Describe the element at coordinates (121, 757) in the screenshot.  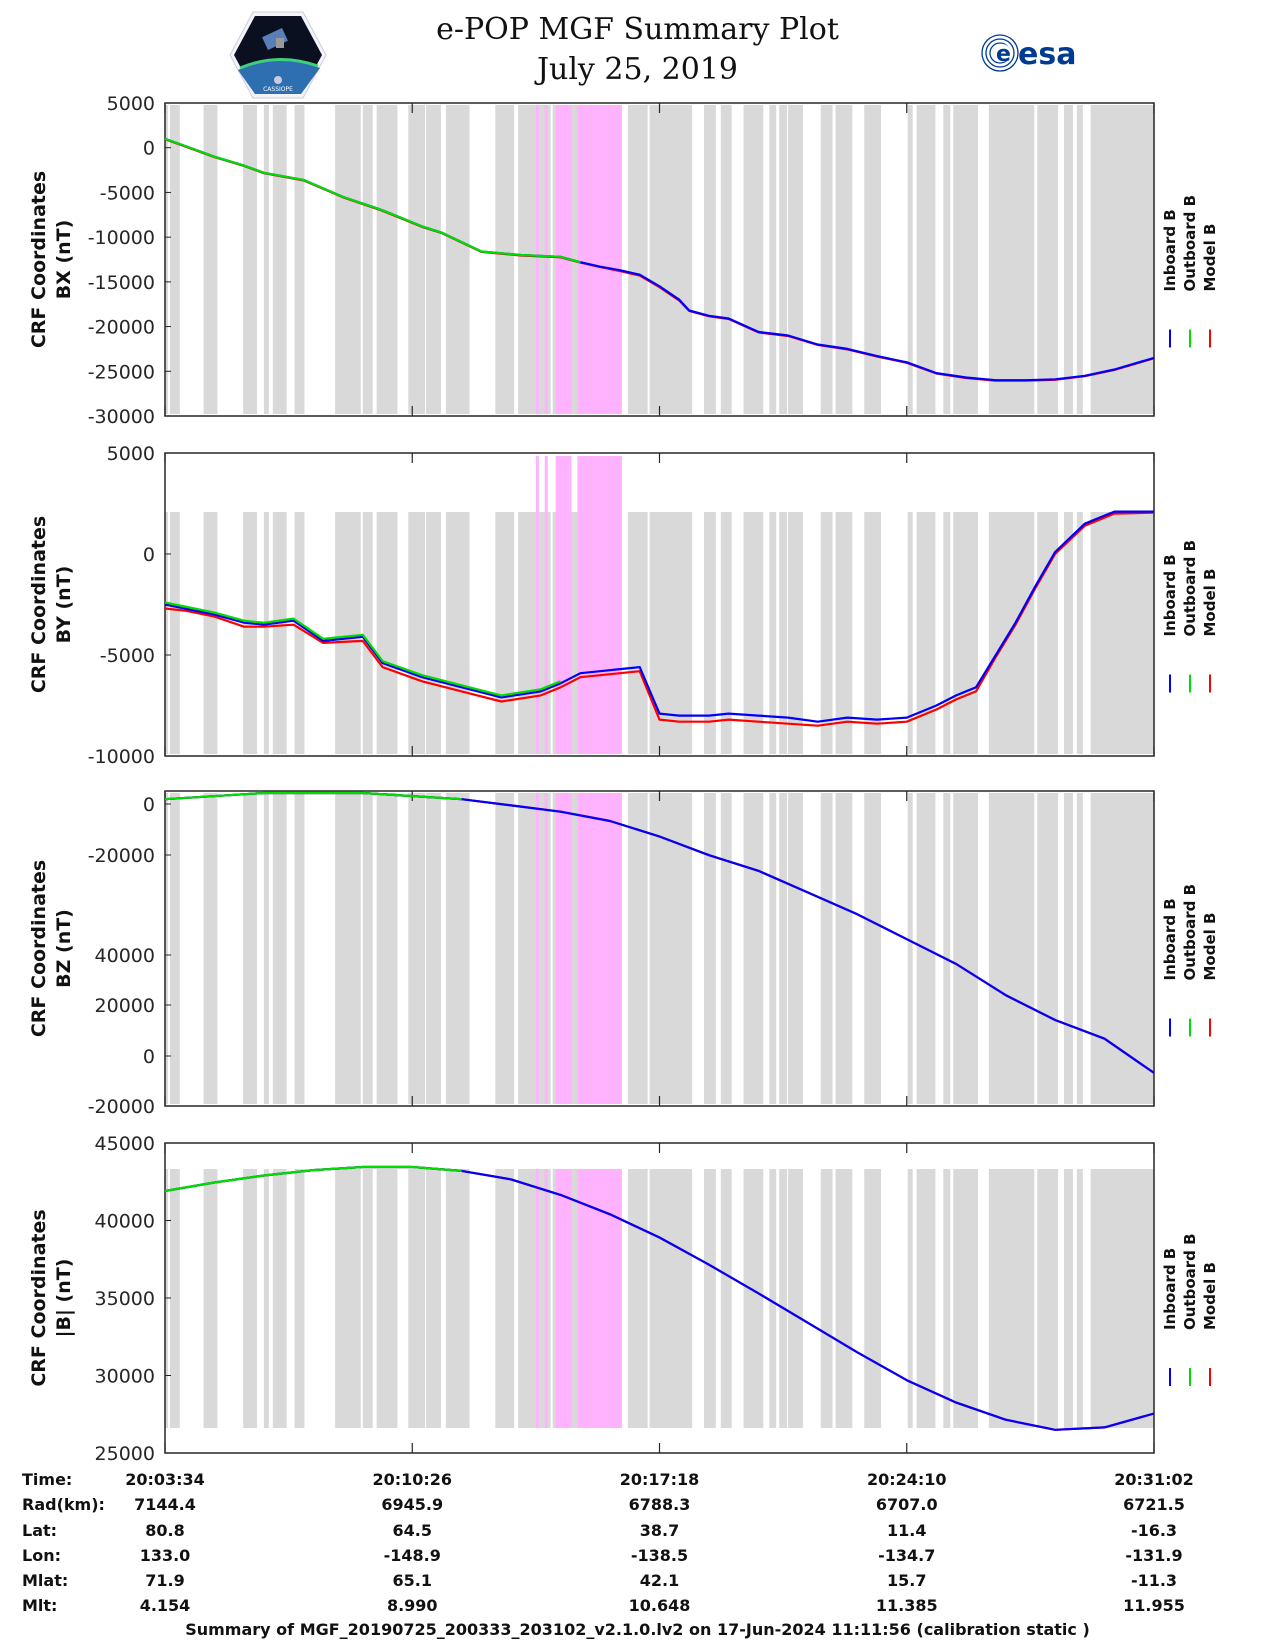
I see `y-tick-label: -10000` at that location.